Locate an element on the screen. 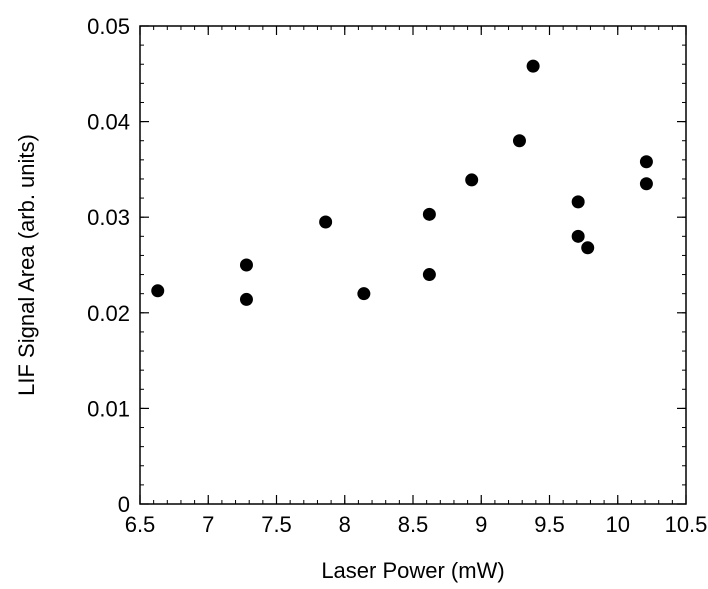 This screenshot has width=708, height=589. x-tick-label: 7.5 is located at coordinates (276, 524).